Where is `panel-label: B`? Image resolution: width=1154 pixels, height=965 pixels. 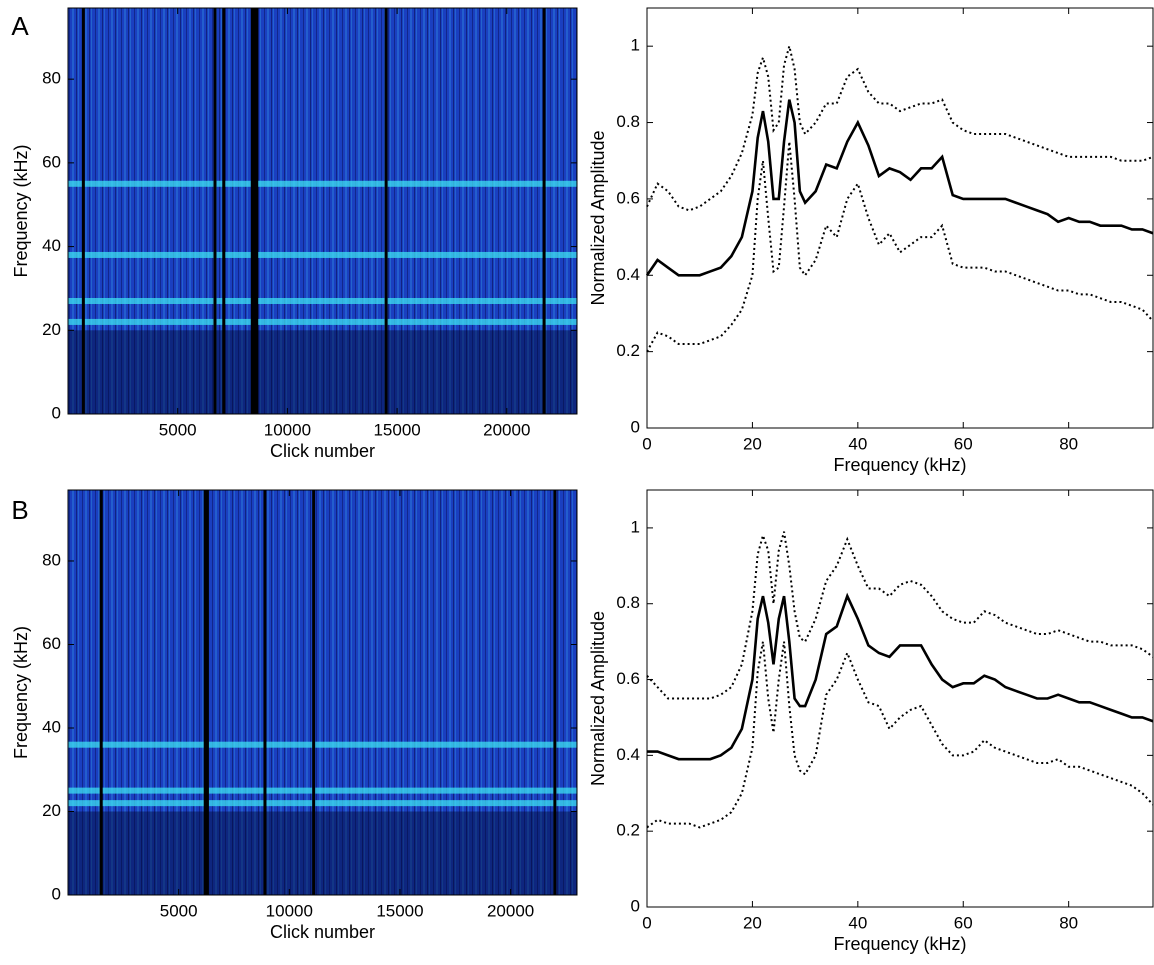
panel-label: B is located at coordinates (19, 510).